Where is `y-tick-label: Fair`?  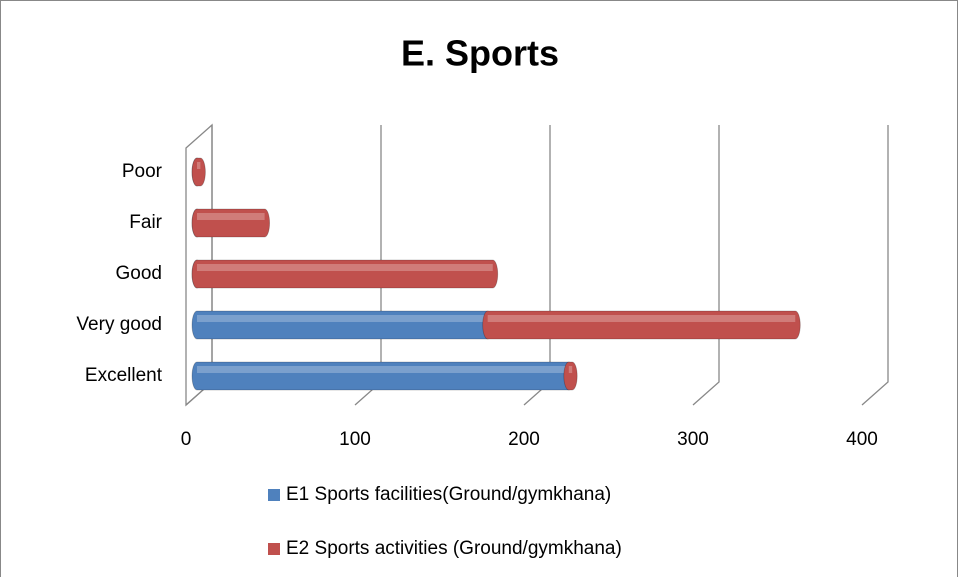
y-tick-label: Fair is located at coordinates (145, 222).